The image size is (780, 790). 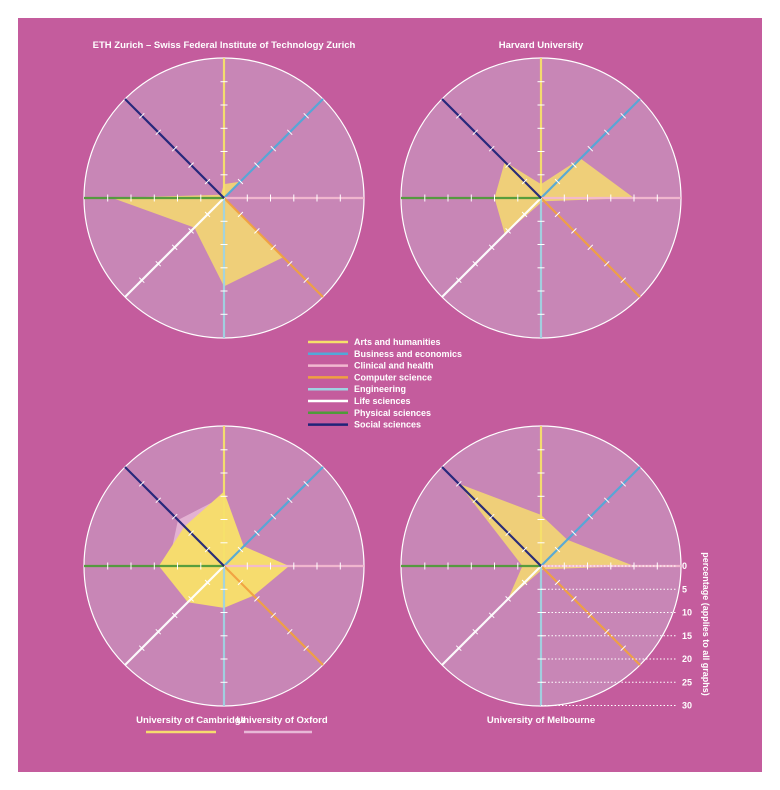 What do you see at coordinates (616, 636) in the screenshot?
I see `percentage-scale: 0 5 10 15 20 25 30` at bounding box center [616, 636].